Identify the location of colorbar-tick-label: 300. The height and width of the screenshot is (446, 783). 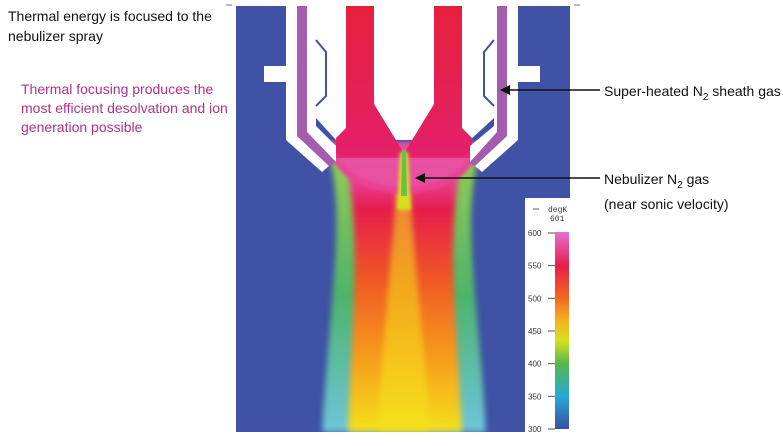
(535, 429).